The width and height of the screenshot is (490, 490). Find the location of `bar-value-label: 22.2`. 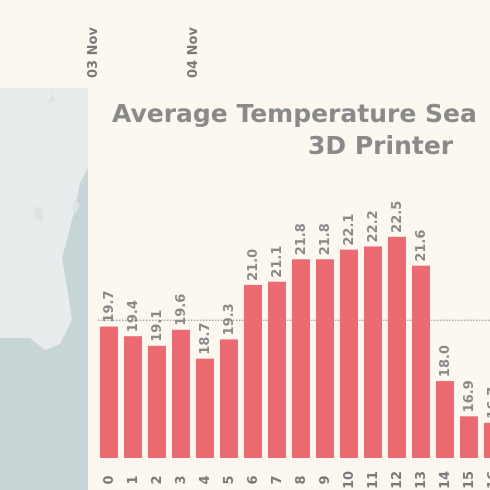

bar-value-label: 22.2 is located at coordinates (373, 226).